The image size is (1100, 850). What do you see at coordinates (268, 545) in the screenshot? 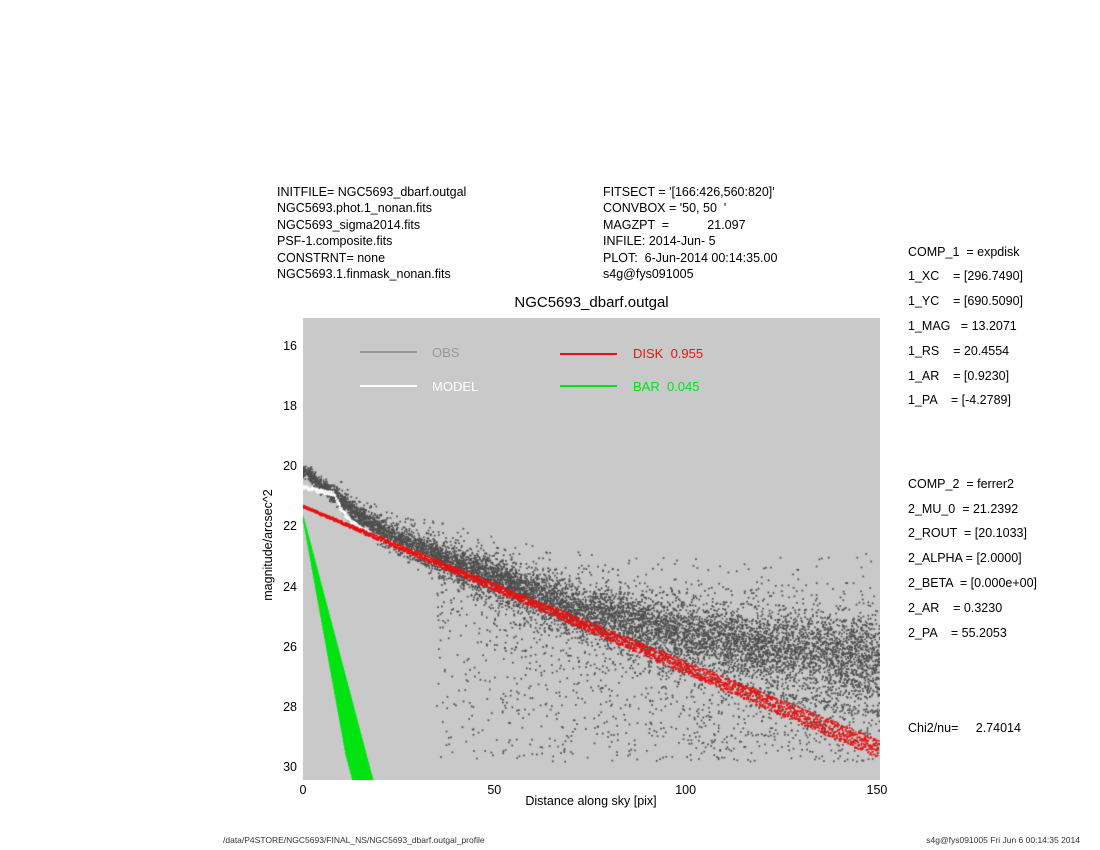
I see `y-axis-label: magnitude/arcsec^2` at bounding box center [268, 545].